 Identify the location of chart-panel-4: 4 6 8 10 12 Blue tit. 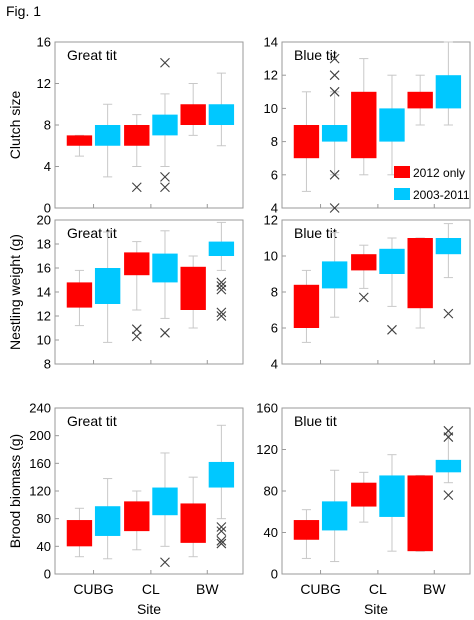
(367, 292).